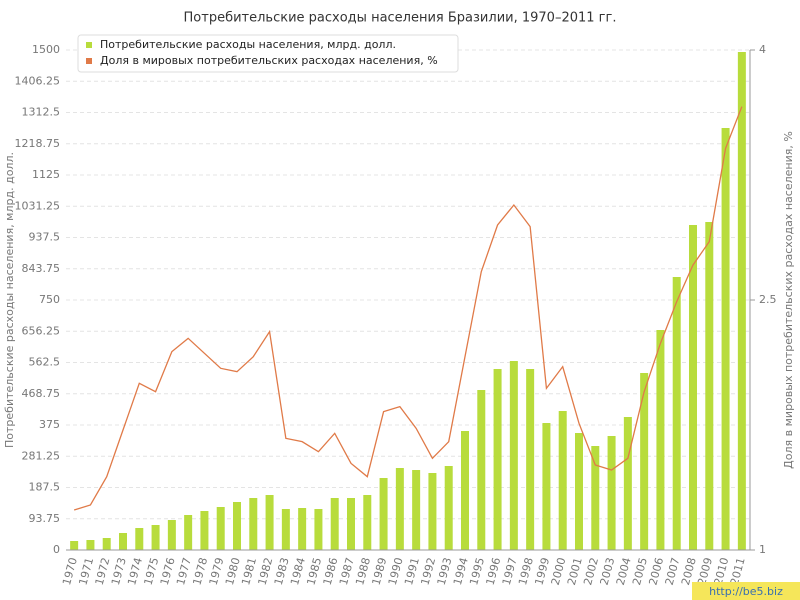 The width and height of the screenshot is (800, 600). I want to click on y-tick-label: 1125, so click(46, 174).